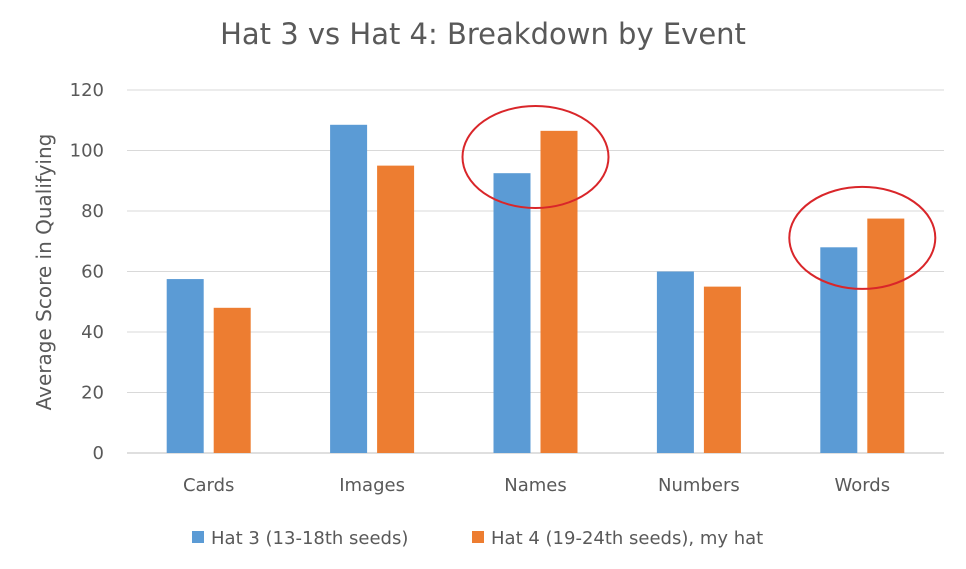 The height and width of the screenshot is (569, 966). What do you see at coordinates (483, 34) in the screenshot?
I see `chart-title: Hat 3 vs Hat 4: Breakdown by Event` at bounding box center [483, 34].